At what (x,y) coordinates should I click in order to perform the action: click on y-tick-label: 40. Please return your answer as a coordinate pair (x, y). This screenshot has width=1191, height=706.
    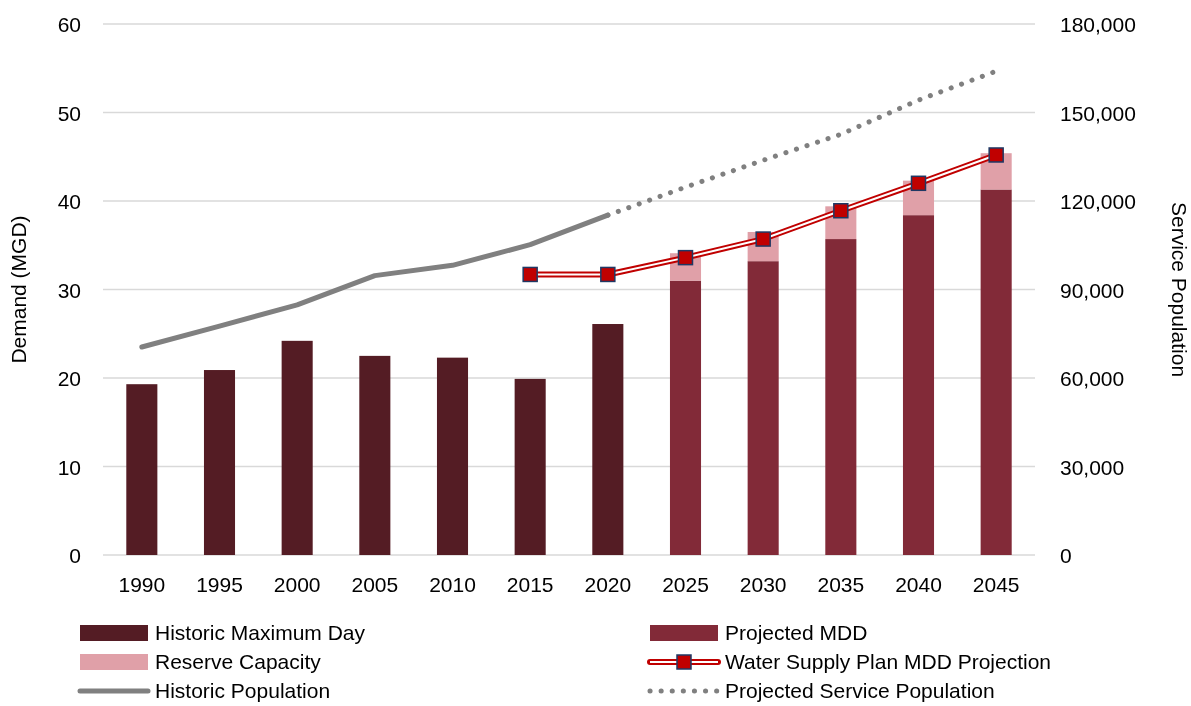
    Looking at the image, I should click on (69, 201).